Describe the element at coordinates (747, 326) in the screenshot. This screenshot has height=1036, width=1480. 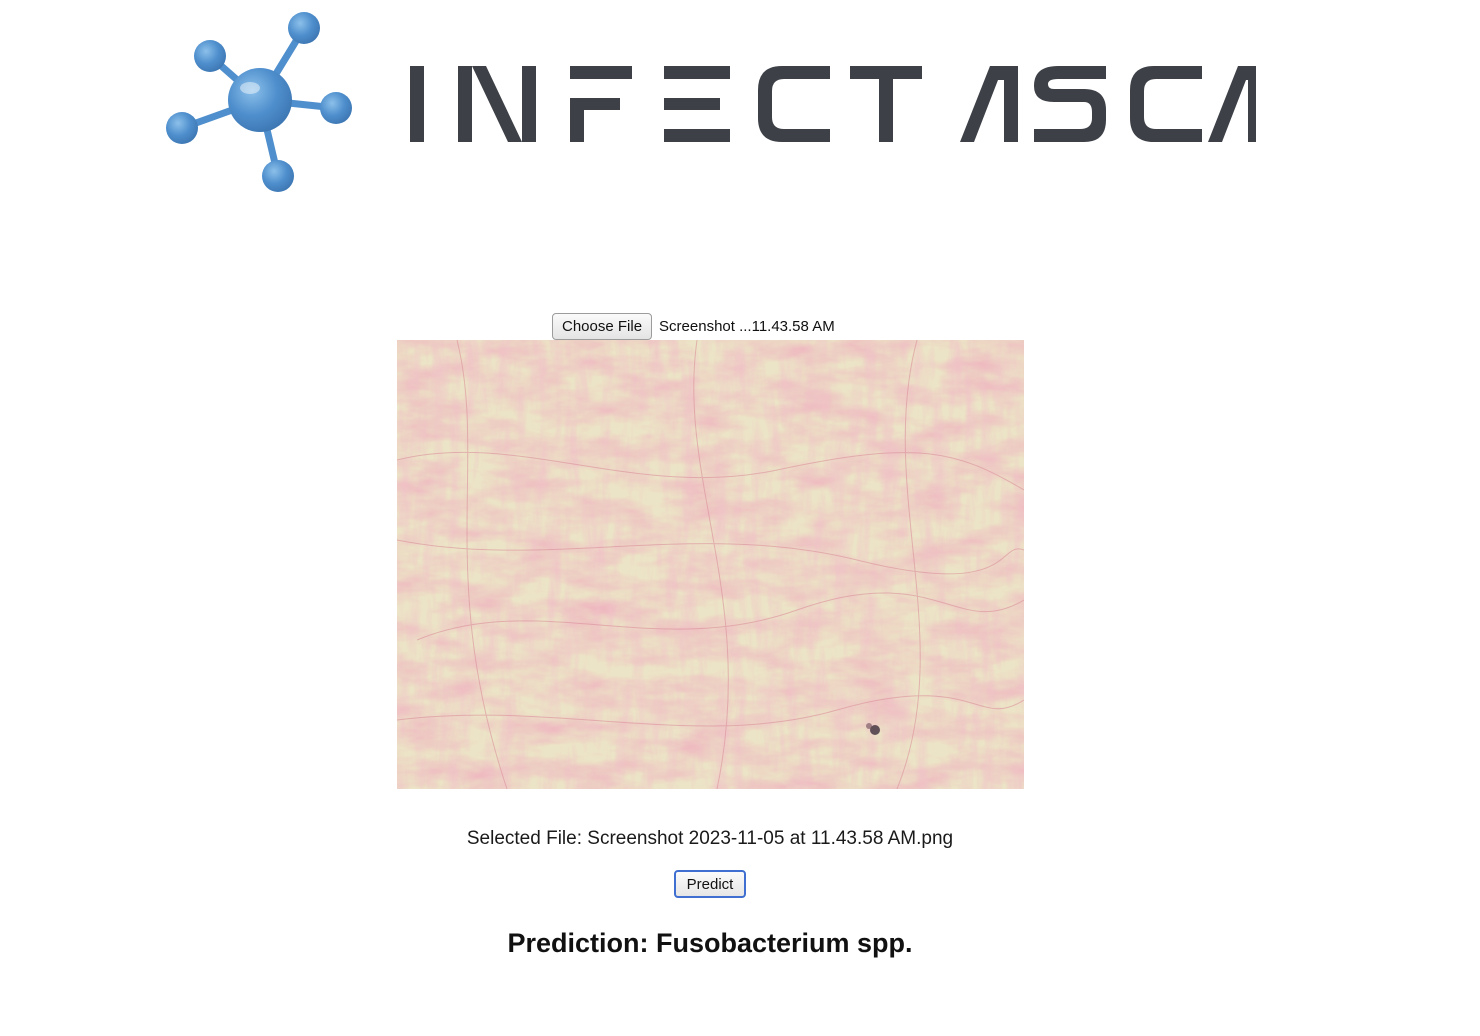
I see `chosen-file-name: Screenshot ...11.43.58 AM` at that location.